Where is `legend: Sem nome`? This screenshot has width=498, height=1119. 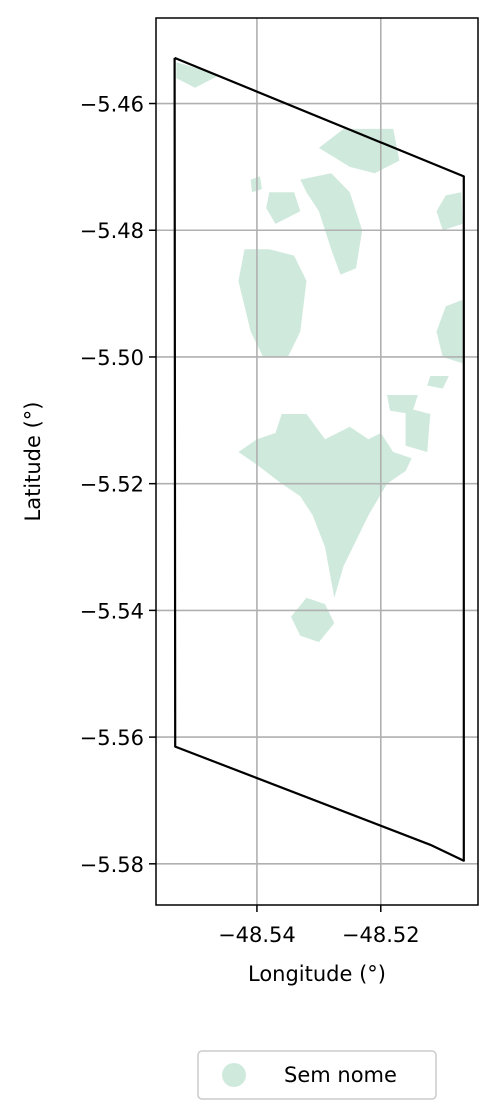 legend: Sem nome is located at coordinates (317, 1075).